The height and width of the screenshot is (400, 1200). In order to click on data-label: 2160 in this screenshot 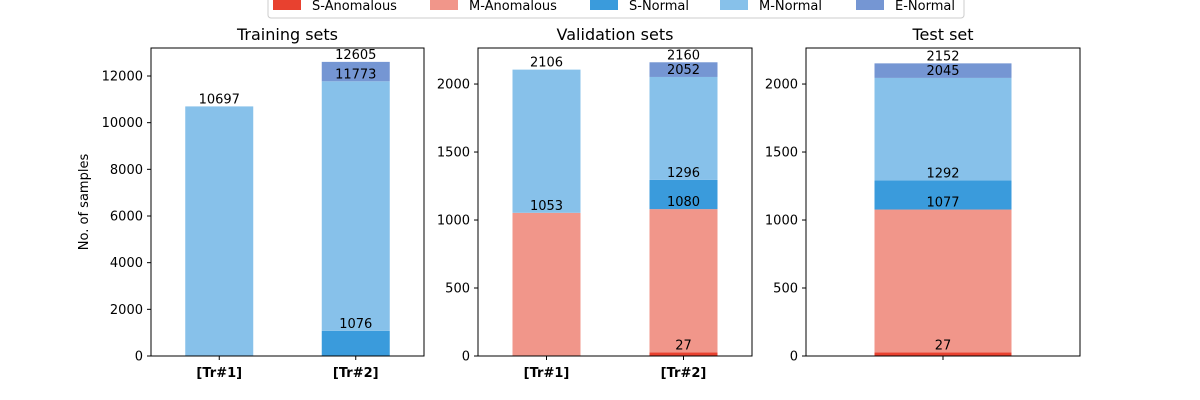, I will do `click(683, 55)`.